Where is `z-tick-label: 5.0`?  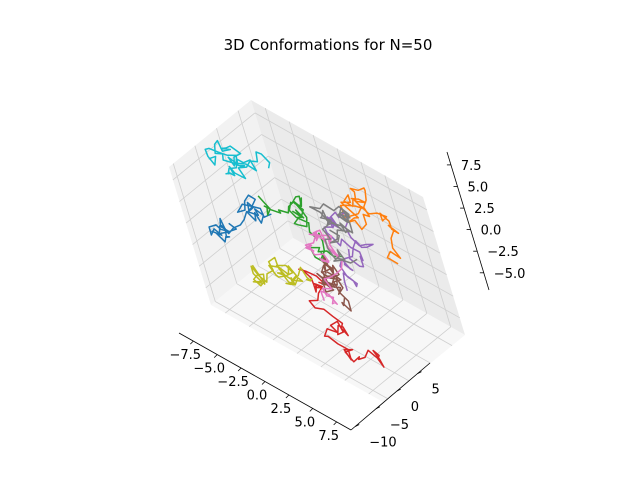 z-tick-label: 5.0 is located at coordinates (478, 188).